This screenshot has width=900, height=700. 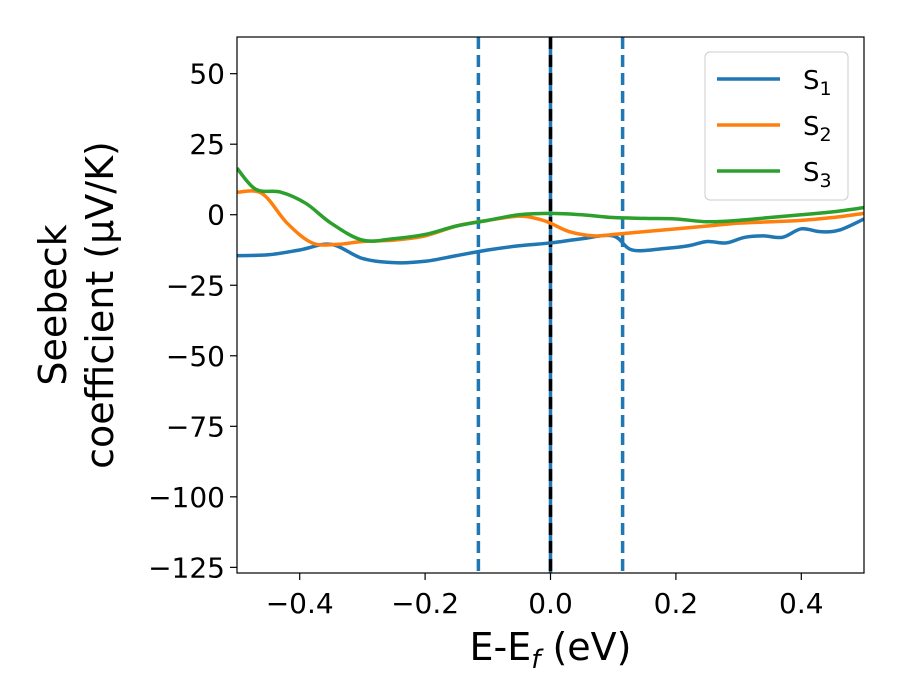 What do you see at coordinates (501, 647) in the screenshot?
I see `x-axis-label-main: E-E` at bounding box center [501, 647].